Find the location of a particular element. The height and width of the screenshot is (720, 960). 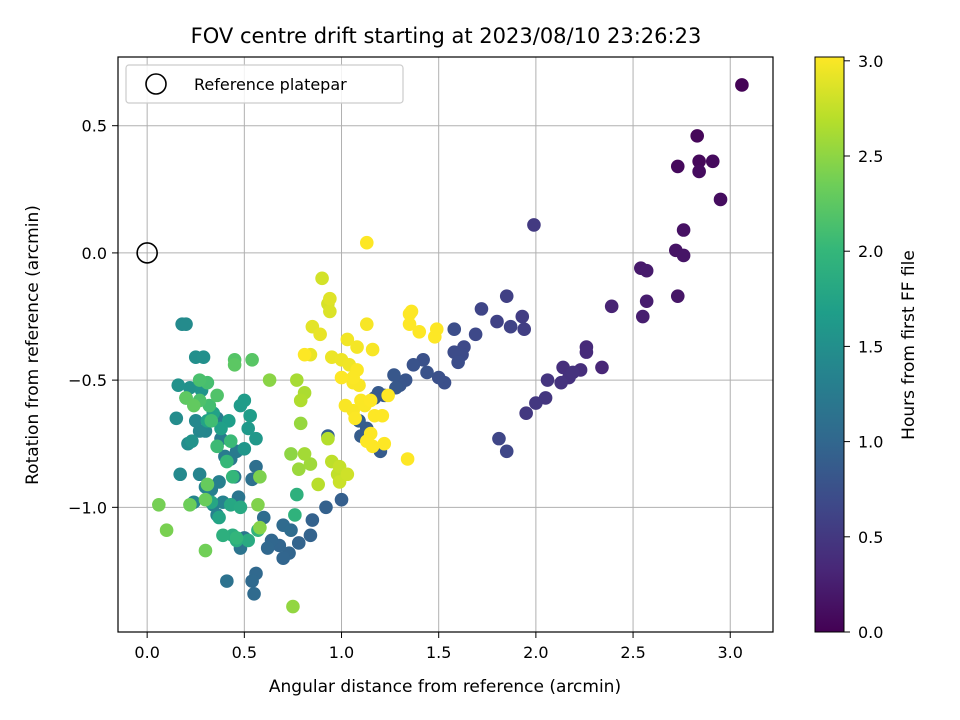

x-axis-ticks: 0.0 0.5 1.0 1.5 2.0 2.5 3.0 is located at coordinates (438, 647).